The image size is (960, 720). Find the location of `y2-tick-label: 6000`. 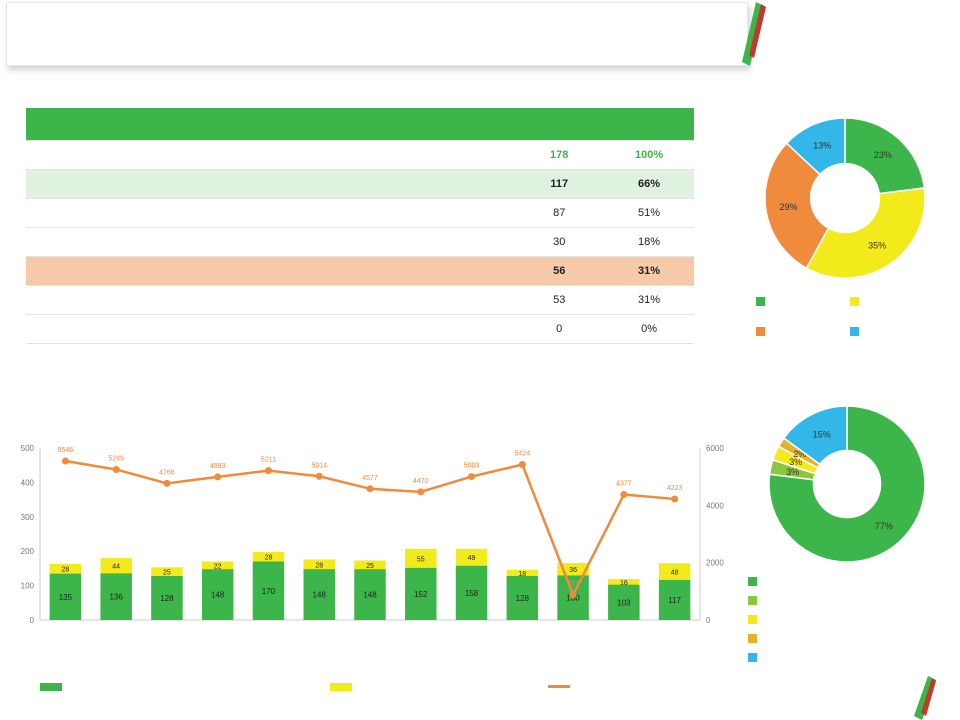

y2-tick-label: 6000 is located at coordinates (715, 448).